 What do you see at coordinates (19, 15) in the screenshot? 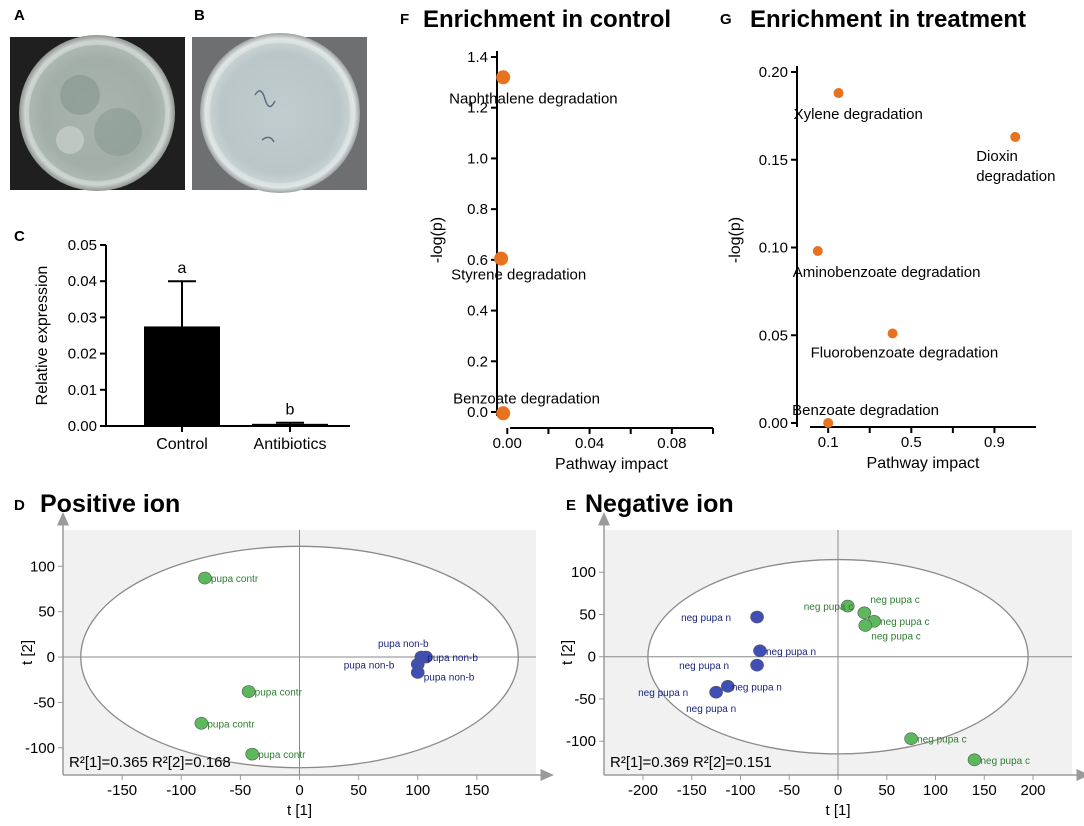
I see `panel-letter-a: A` at bounding box center [19, 15].